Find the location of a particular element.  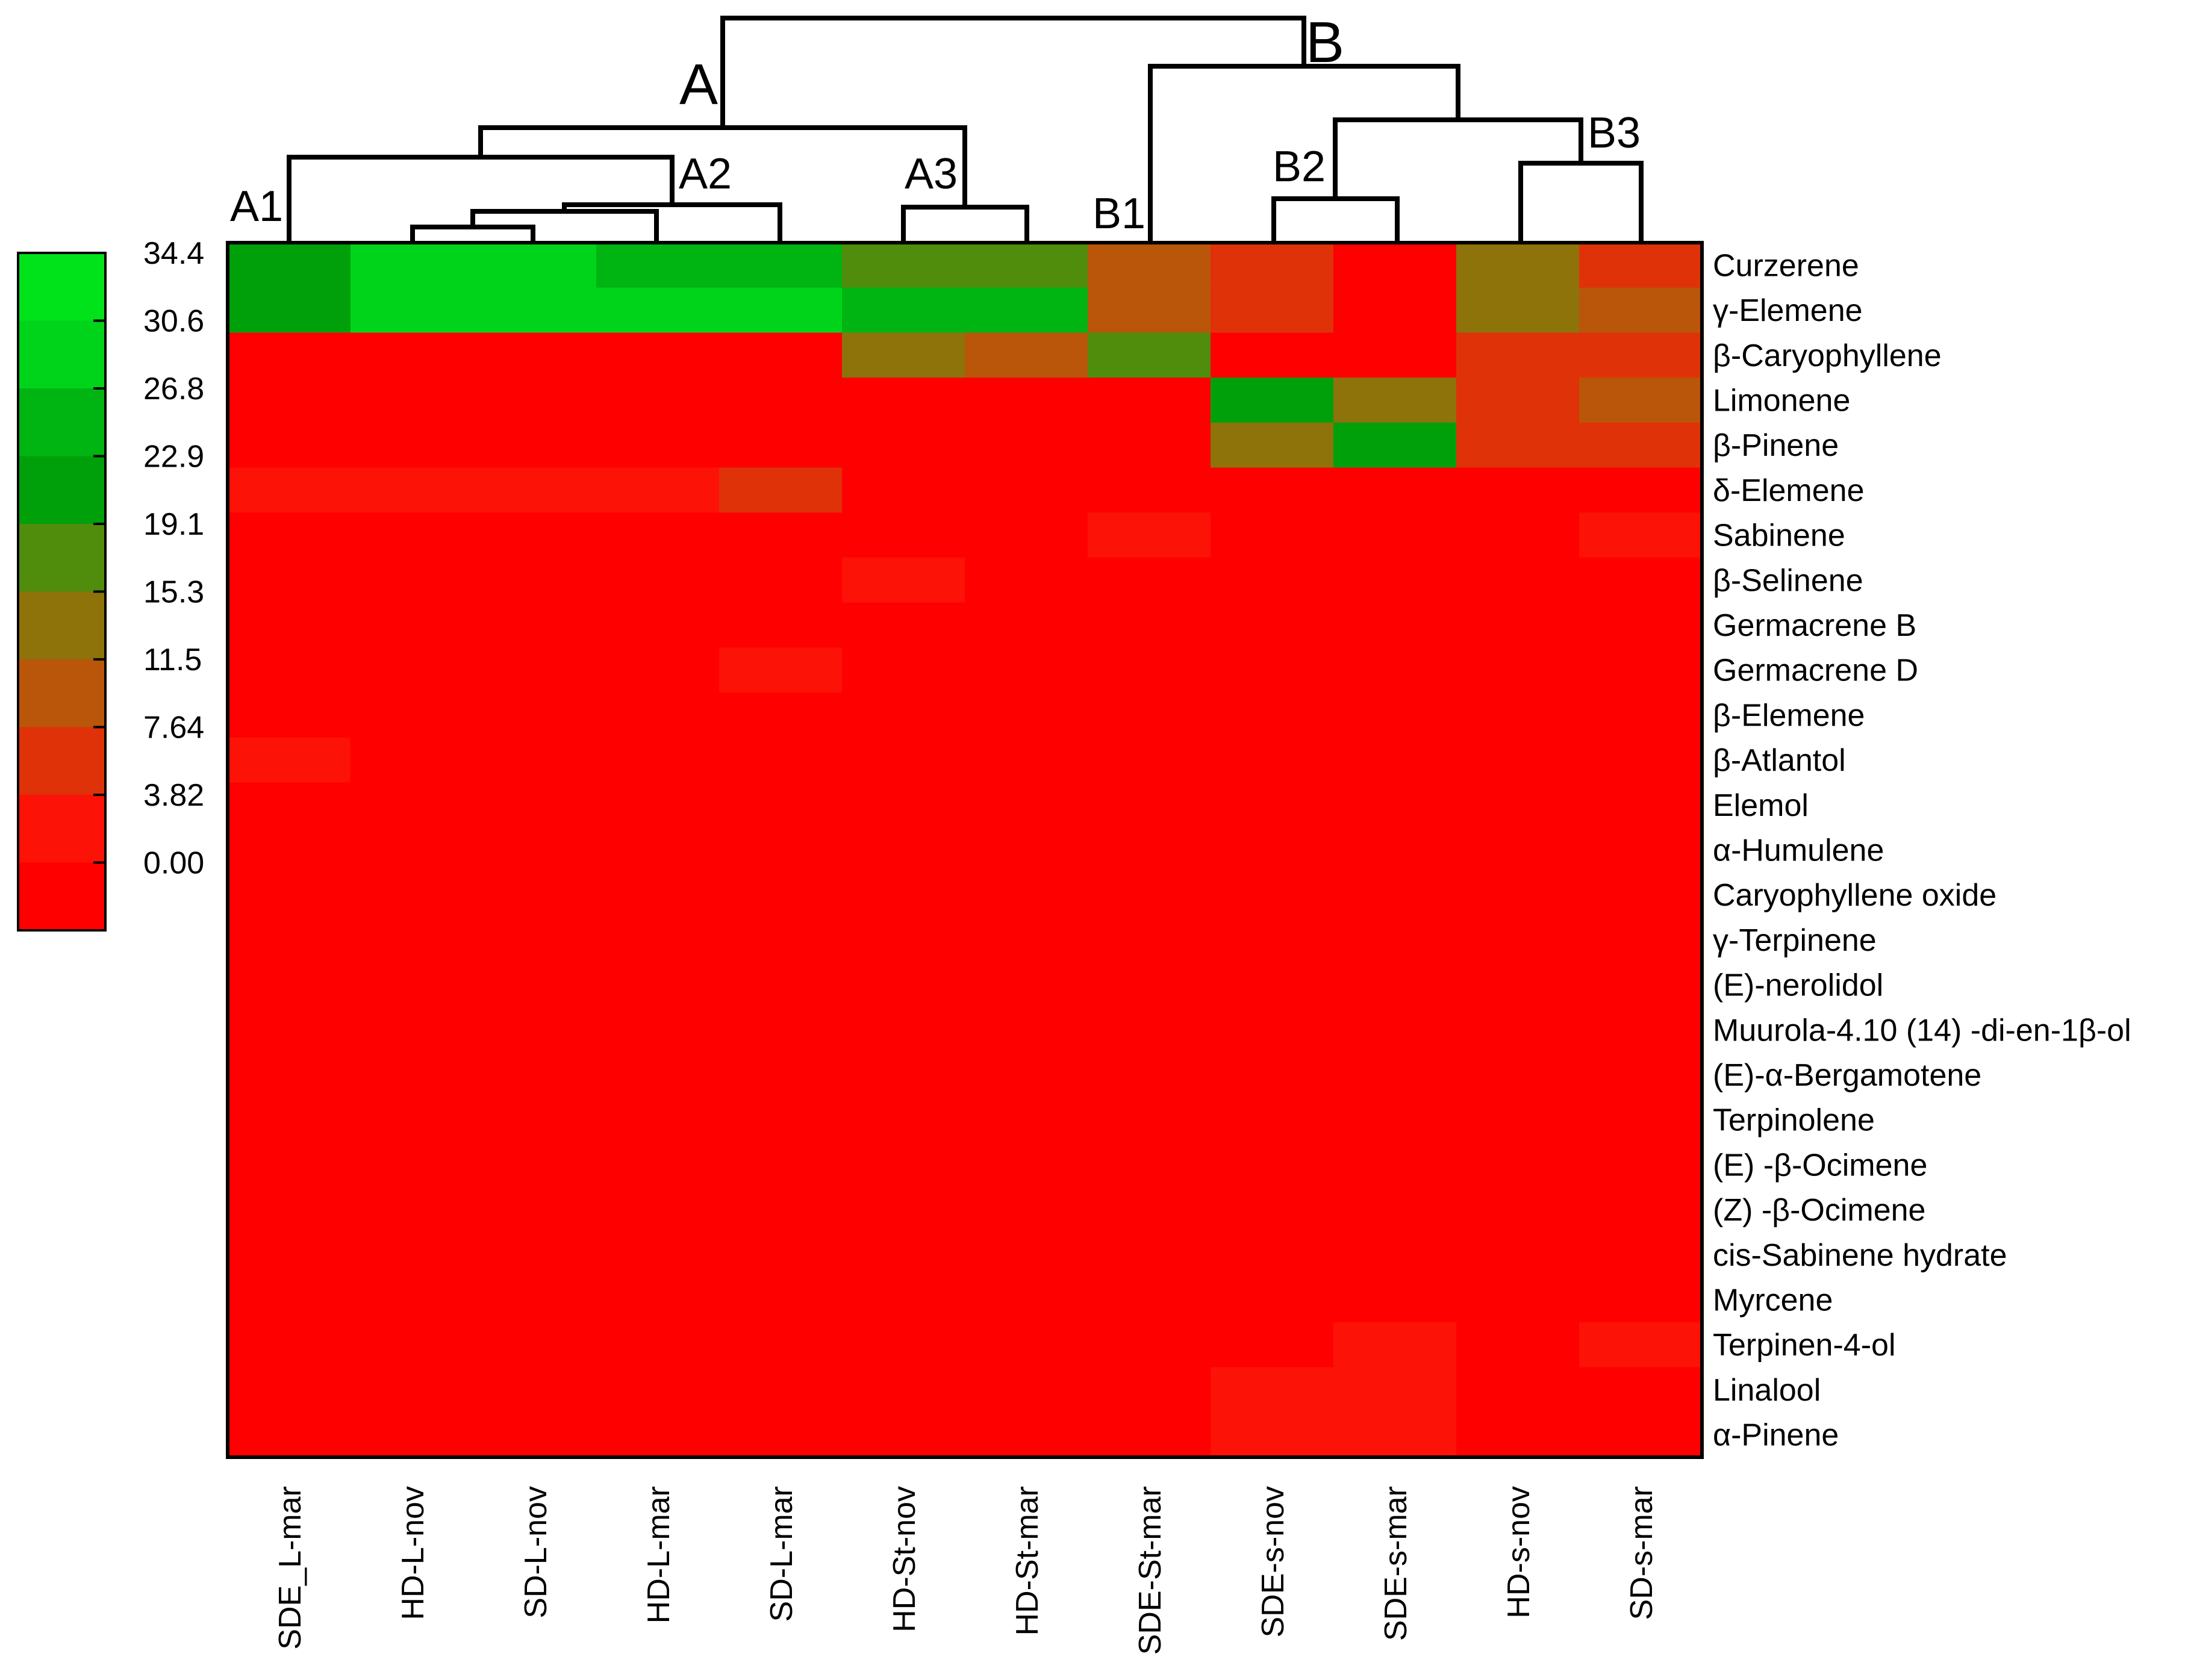

heatmap-cell-caryophyllene-oxide-hd-l-nov is located at coordinates (412, 895).